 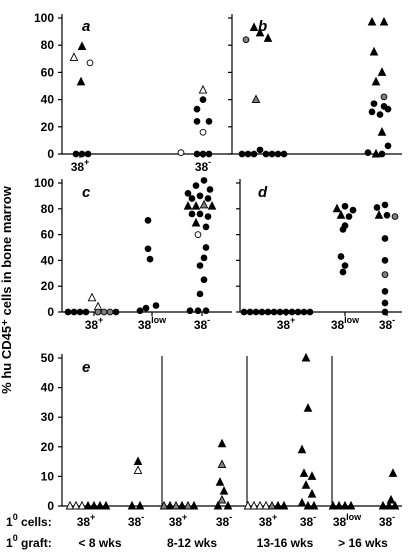 What do you see at coordinates (363, 543) in the screenshot?
I see `graft-label: > 16 wks` at bounding box center [363, 543].